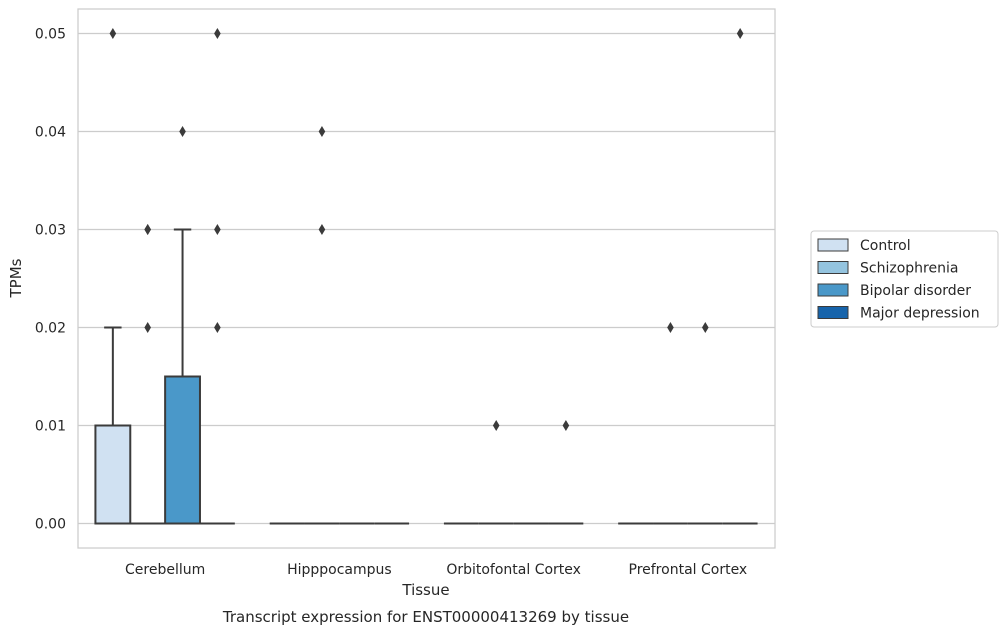 This screenshot has width=1007, height=634. Describe the element at coordinates (16, 278) in the screenshot. I see `y-axis-label: TPMs` at that location.